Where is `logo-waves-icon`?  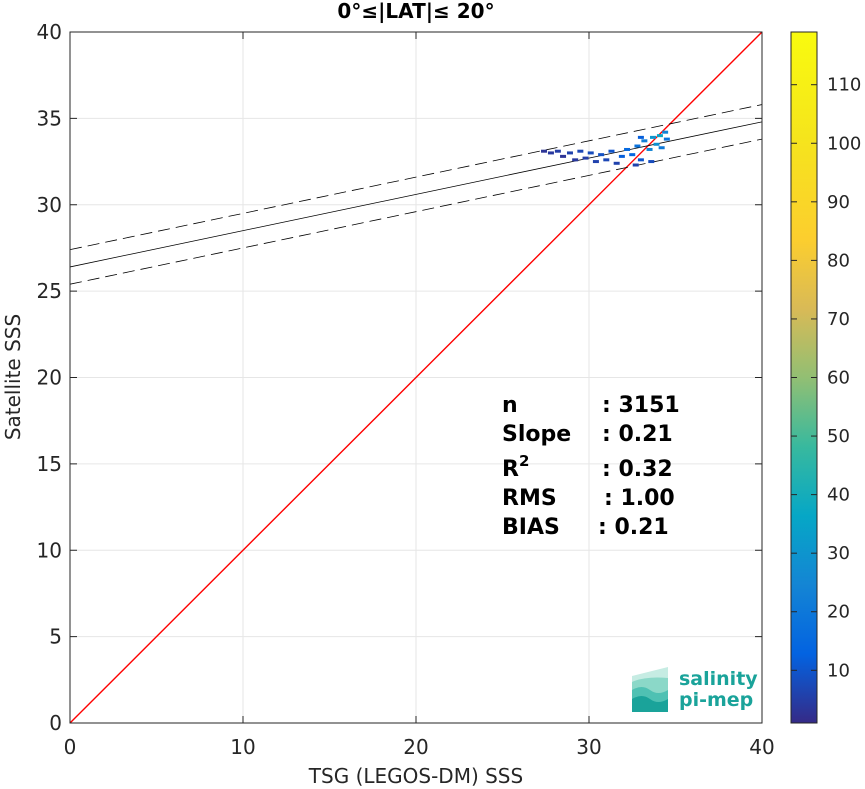 logo-waves-icon is located at coordinates (650, 689).